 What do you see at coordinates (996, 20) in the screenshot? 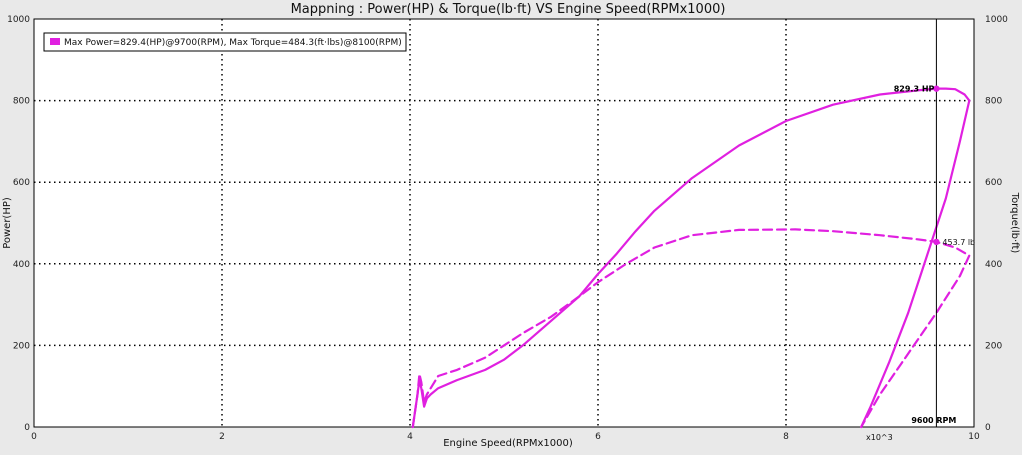
I see `y-tick-label-right: 1000` at bounding box center [996, 20].